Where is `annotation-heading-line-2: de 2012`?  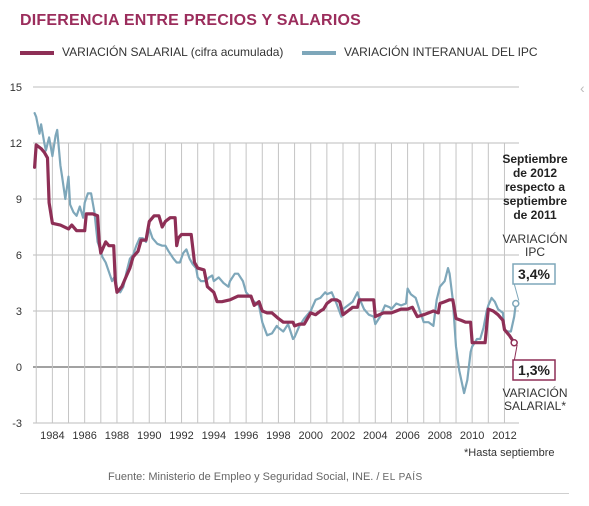 annotation-heading-line-2: de 2012 is located at coordinates (535, 173).